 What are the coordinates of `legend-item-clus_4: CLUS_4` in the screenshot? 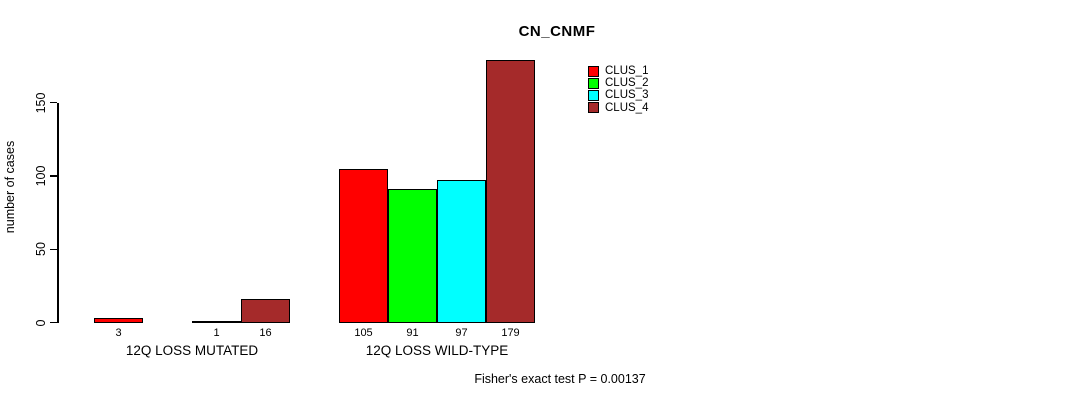 It's located at (618, 108).